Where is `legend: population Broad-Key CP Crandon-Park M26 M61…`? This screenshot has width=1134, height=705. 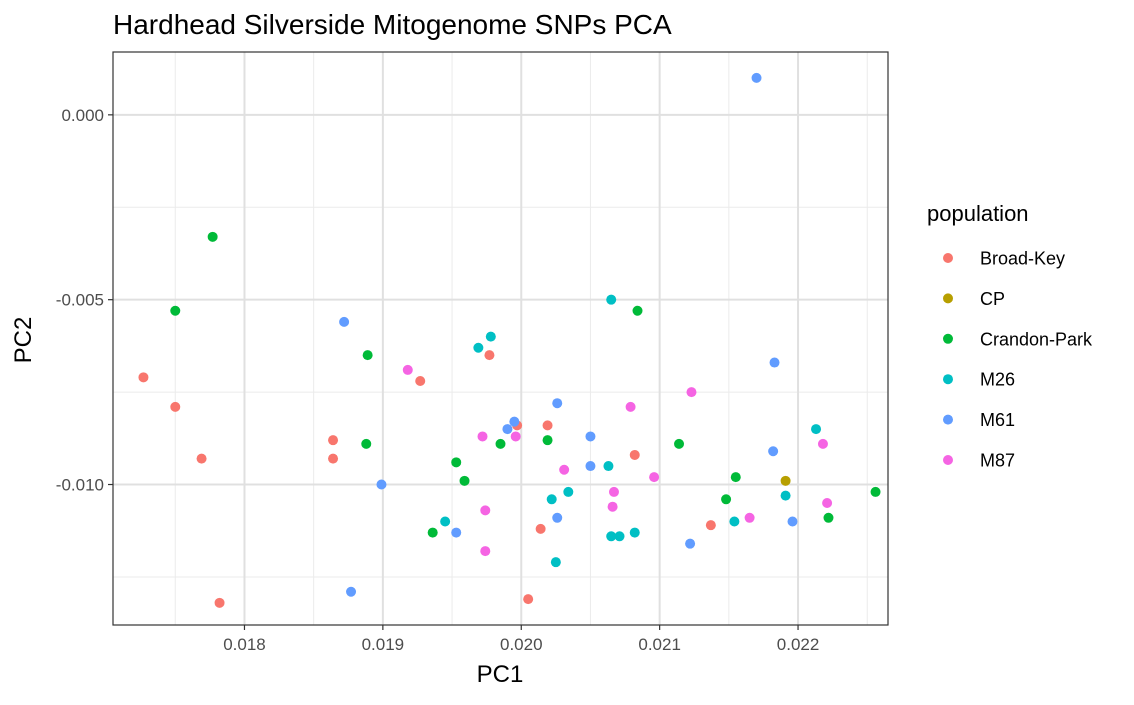
legend: population Broad-Key CP Crandon-Park M26 M61… is located at coordinates (1010, 336).